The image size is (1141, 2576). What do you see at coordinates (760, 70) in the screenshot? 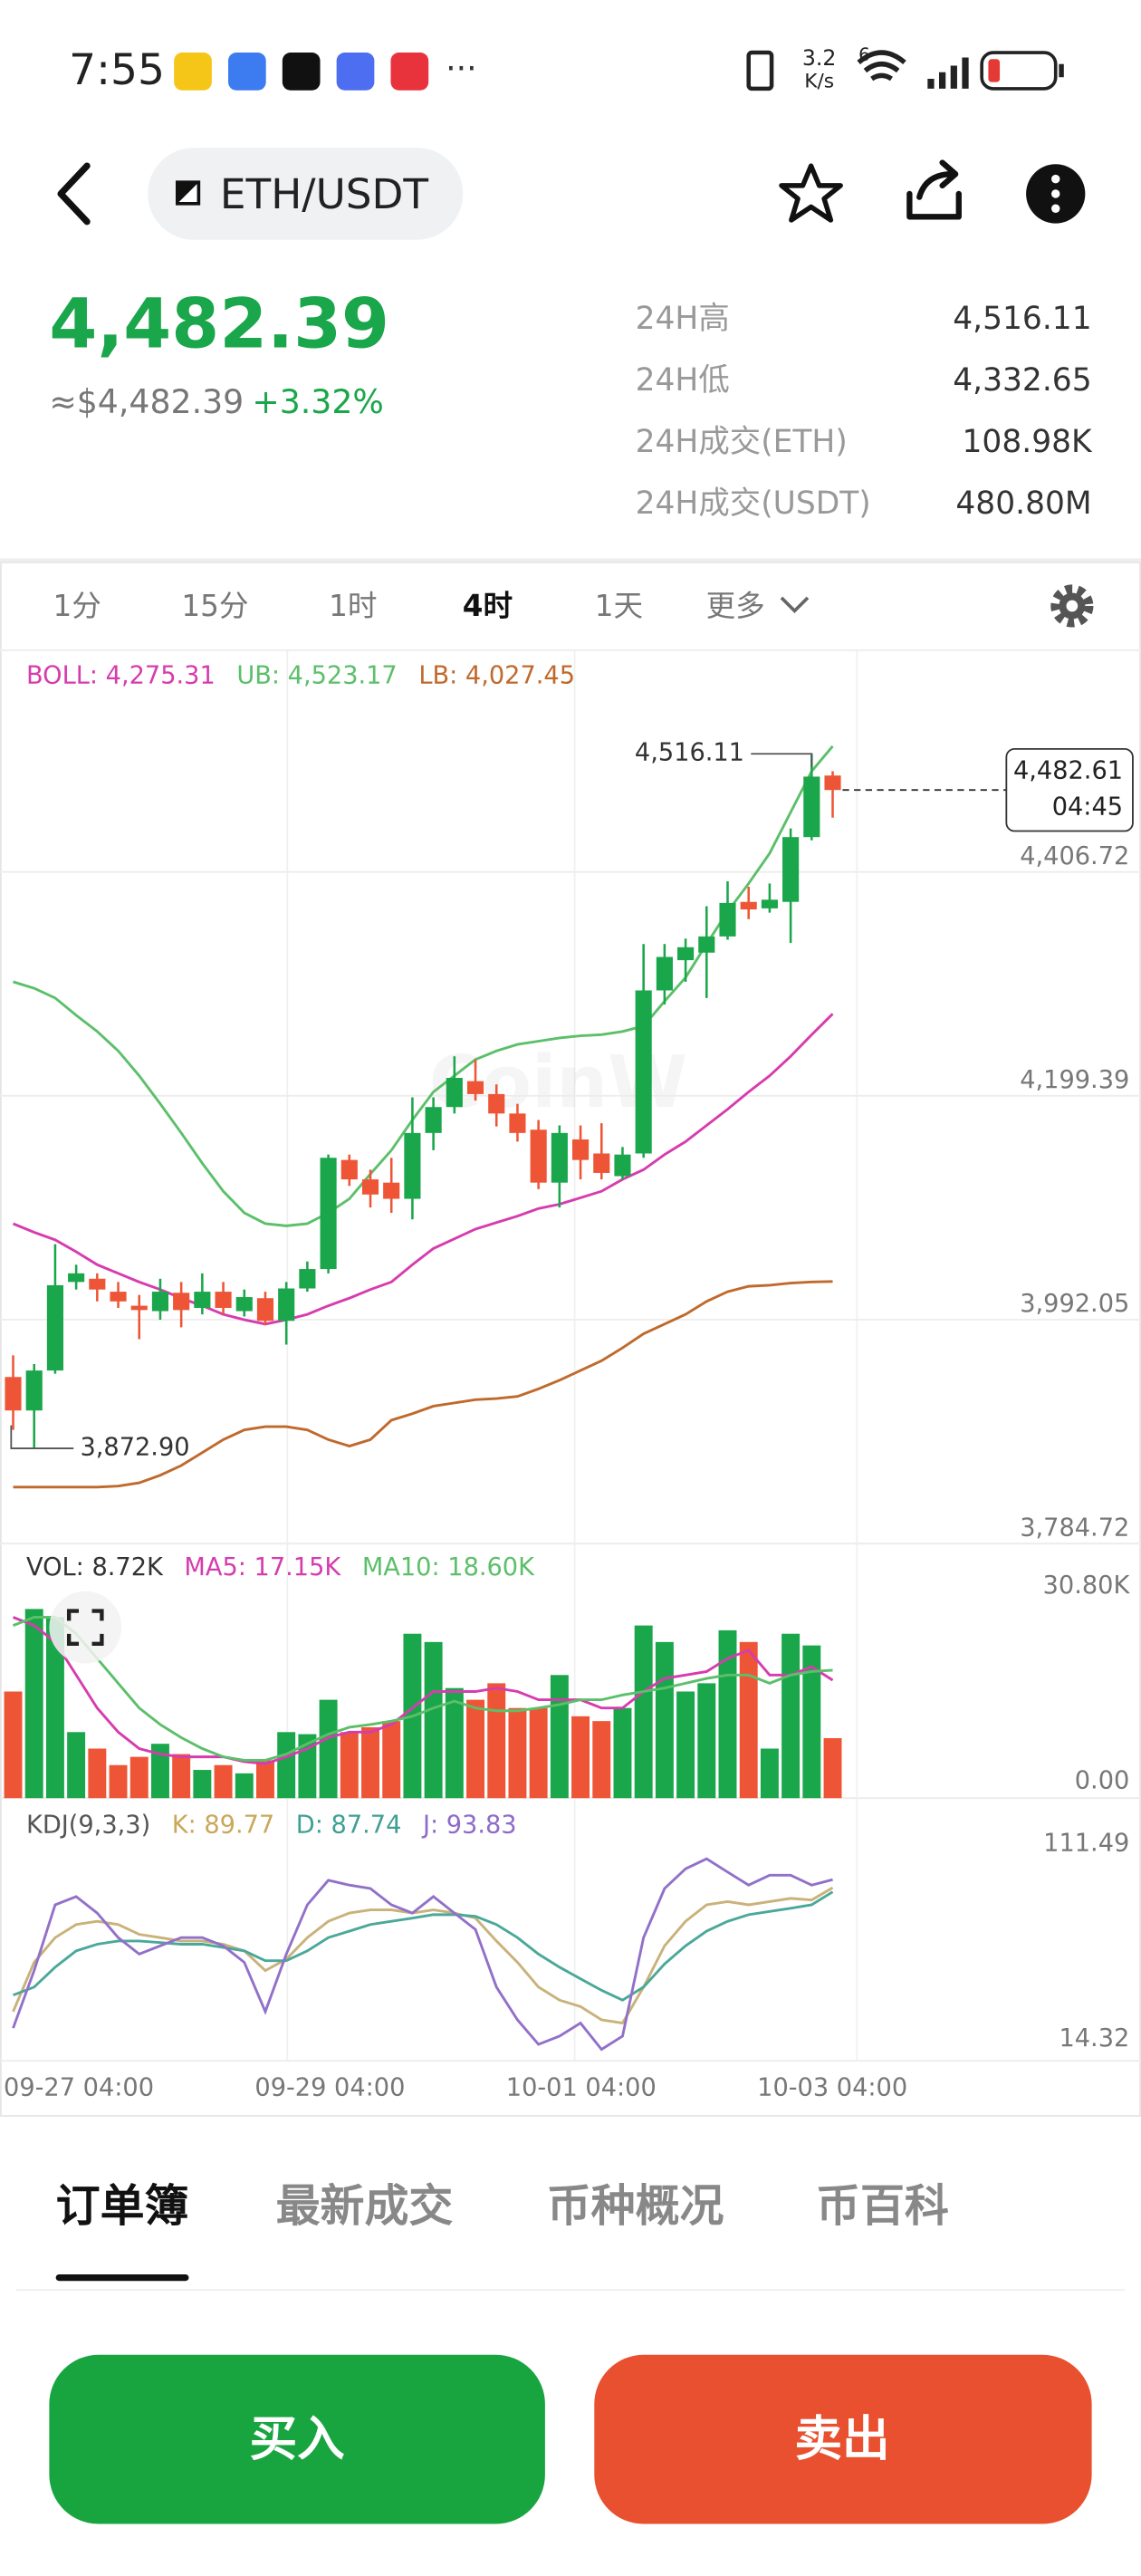
I see `vibrate-icon` at bounding box center [760, 70].